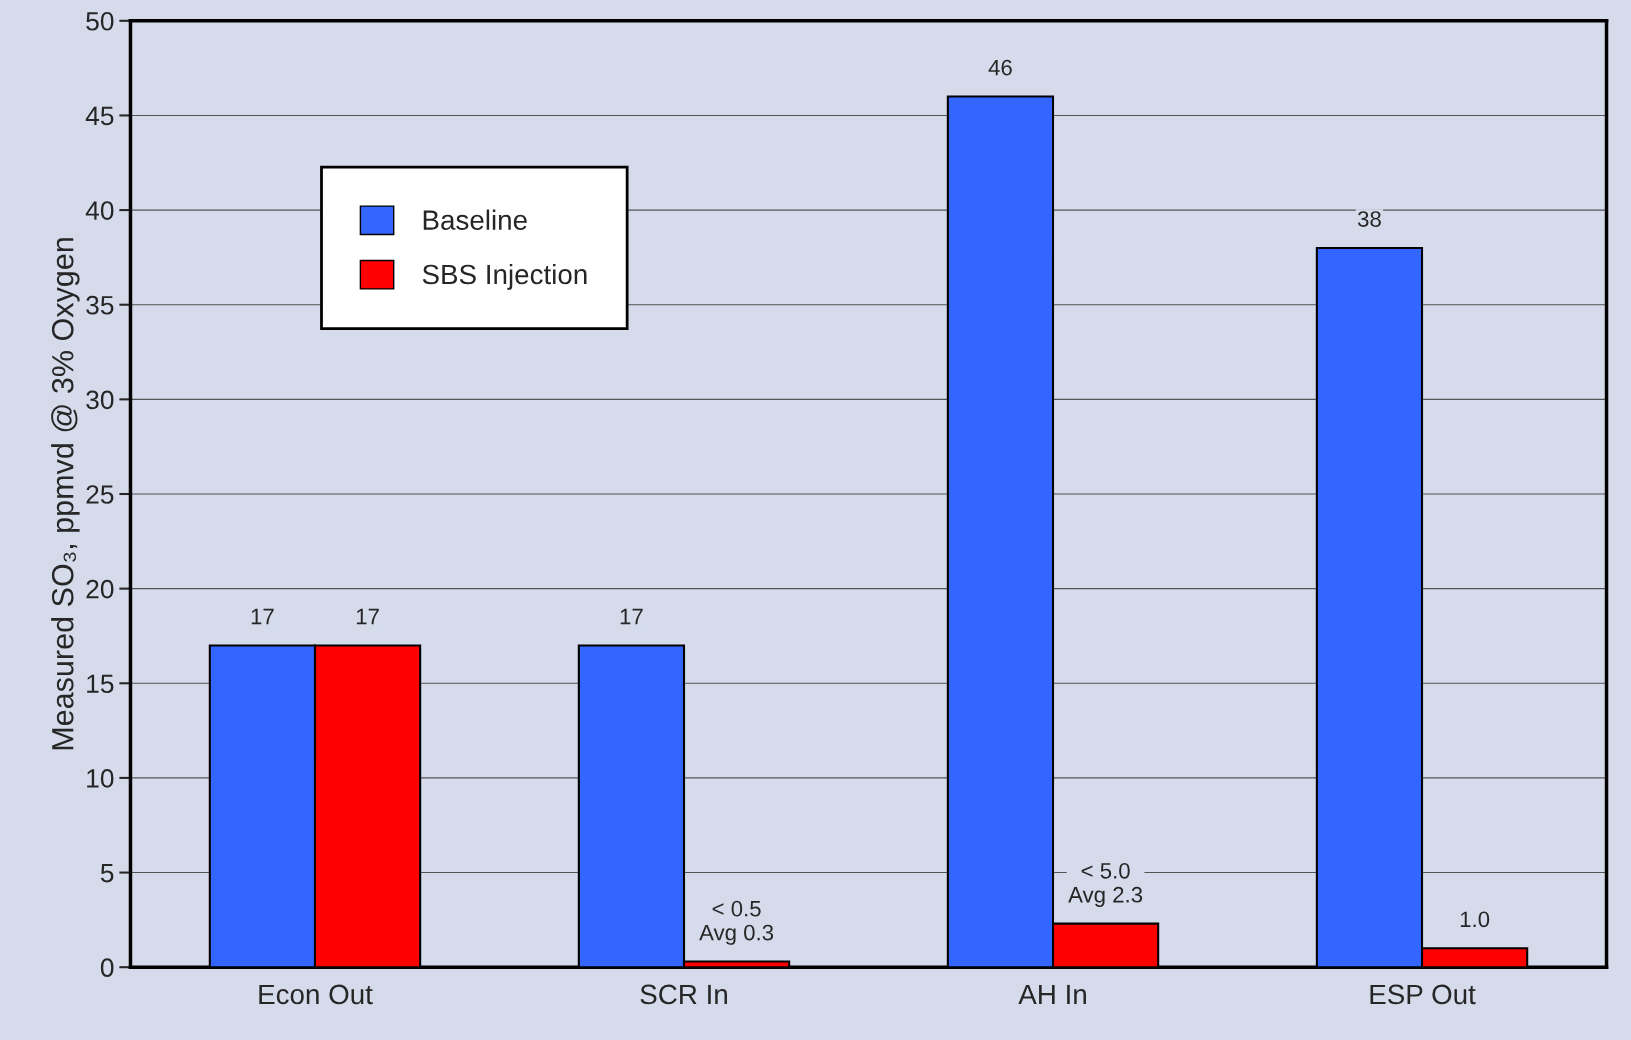  I want to click on y-tick-label: 25, so click(100, 494).